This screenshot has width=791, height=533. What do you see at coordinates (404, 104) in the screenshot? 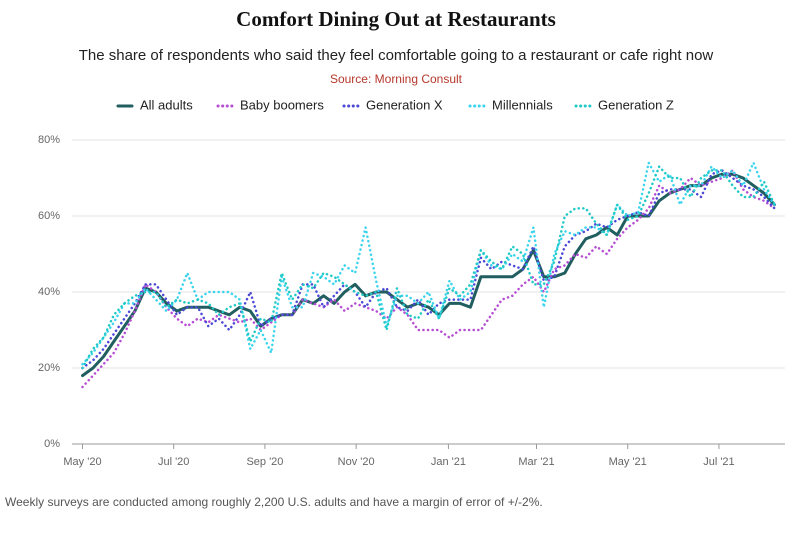
I see `legend-label: Generation X` at bounding box center [404, 104].